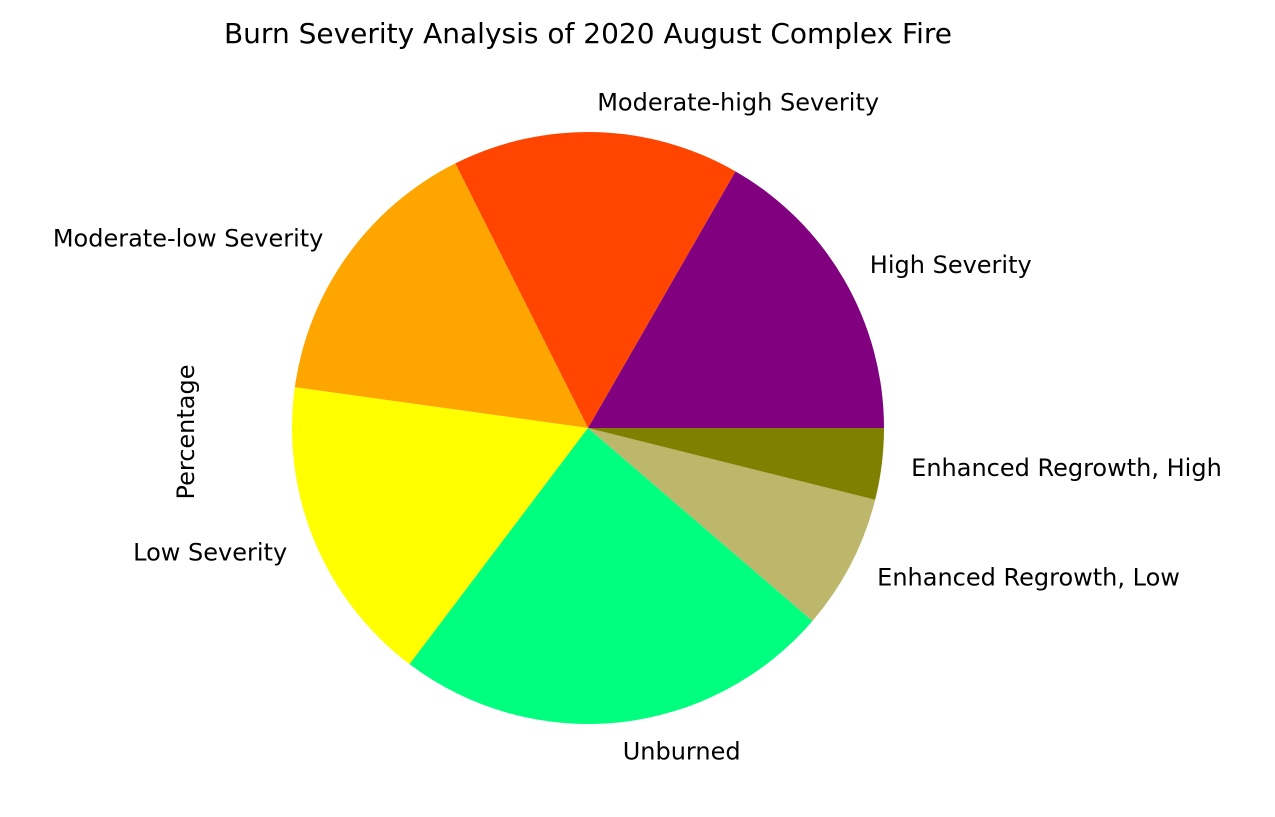 The height and width of the screenshot is (817, 1275). Describe the element at coordinates (1028, 578) in the screenshot. I see `pie-slice-label-5: Enhanced Regrowth, Low` at that location.